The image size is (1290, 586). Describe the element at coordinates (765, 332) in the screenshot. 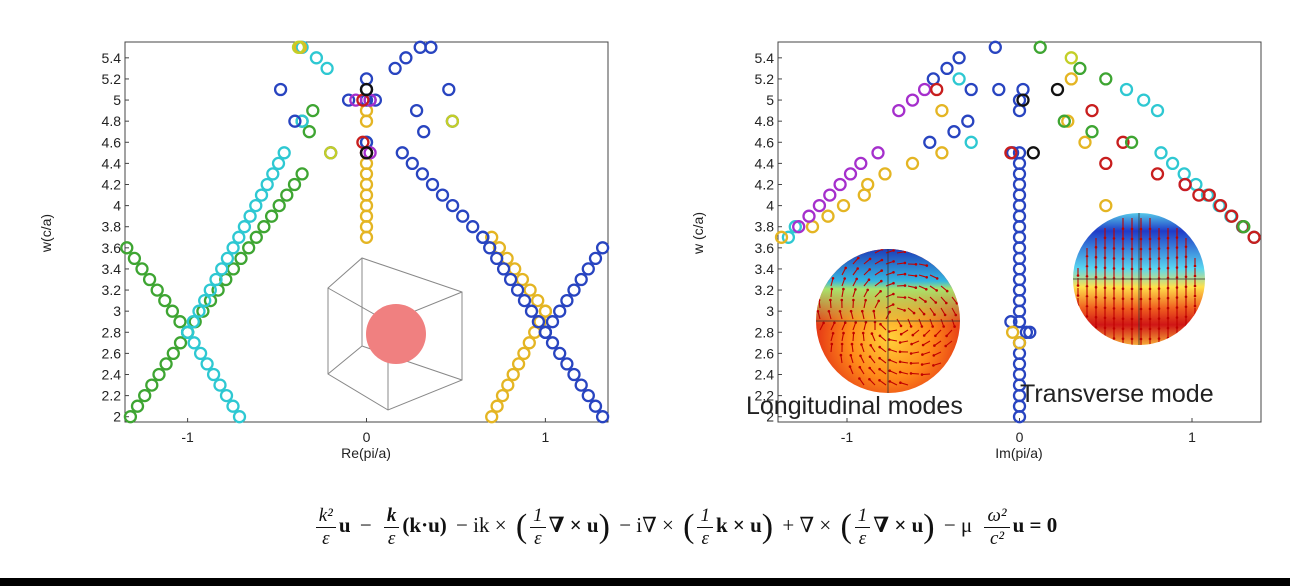

I see `y-tick-label: 2.8` at that location.